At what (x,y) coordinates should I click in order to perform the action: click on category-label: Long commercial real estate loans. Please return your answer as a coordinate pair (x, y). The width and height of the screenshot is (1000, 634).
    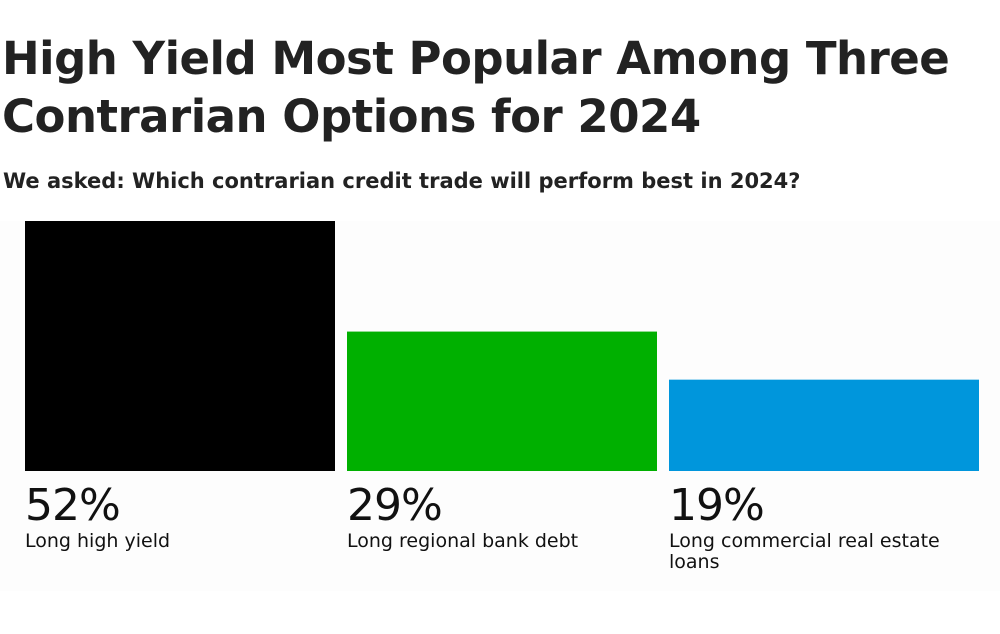
    Looking at the image, I should click on (804, 551).